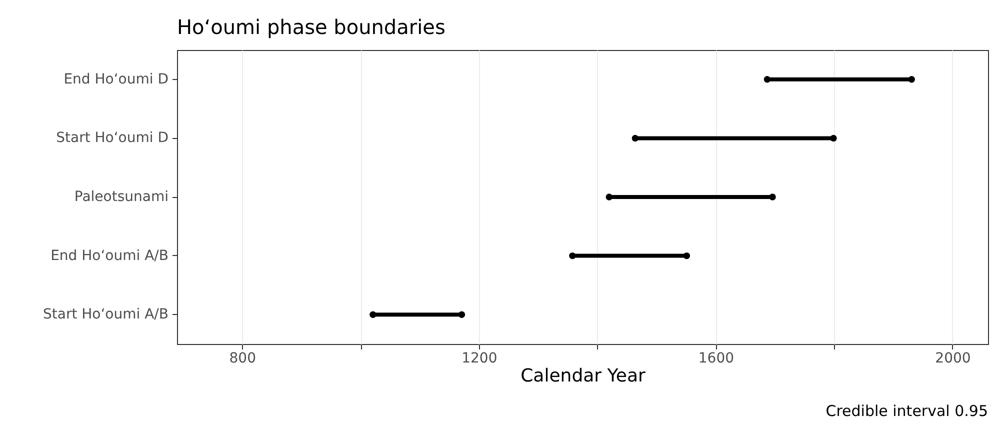 The image size is (992, 427). I want to click on y-tick-label: Paleotsunami, so click(121, 197).